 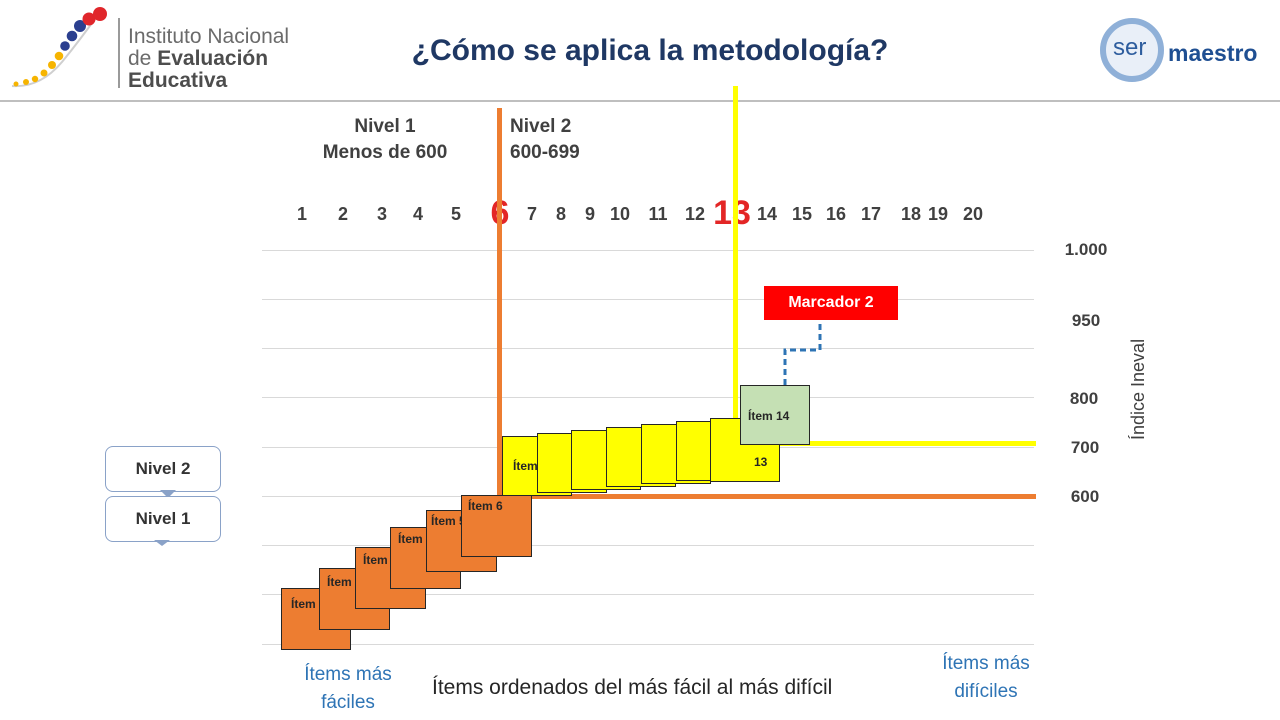 I want to click on item-number: 14, so click(x=767, y=214).